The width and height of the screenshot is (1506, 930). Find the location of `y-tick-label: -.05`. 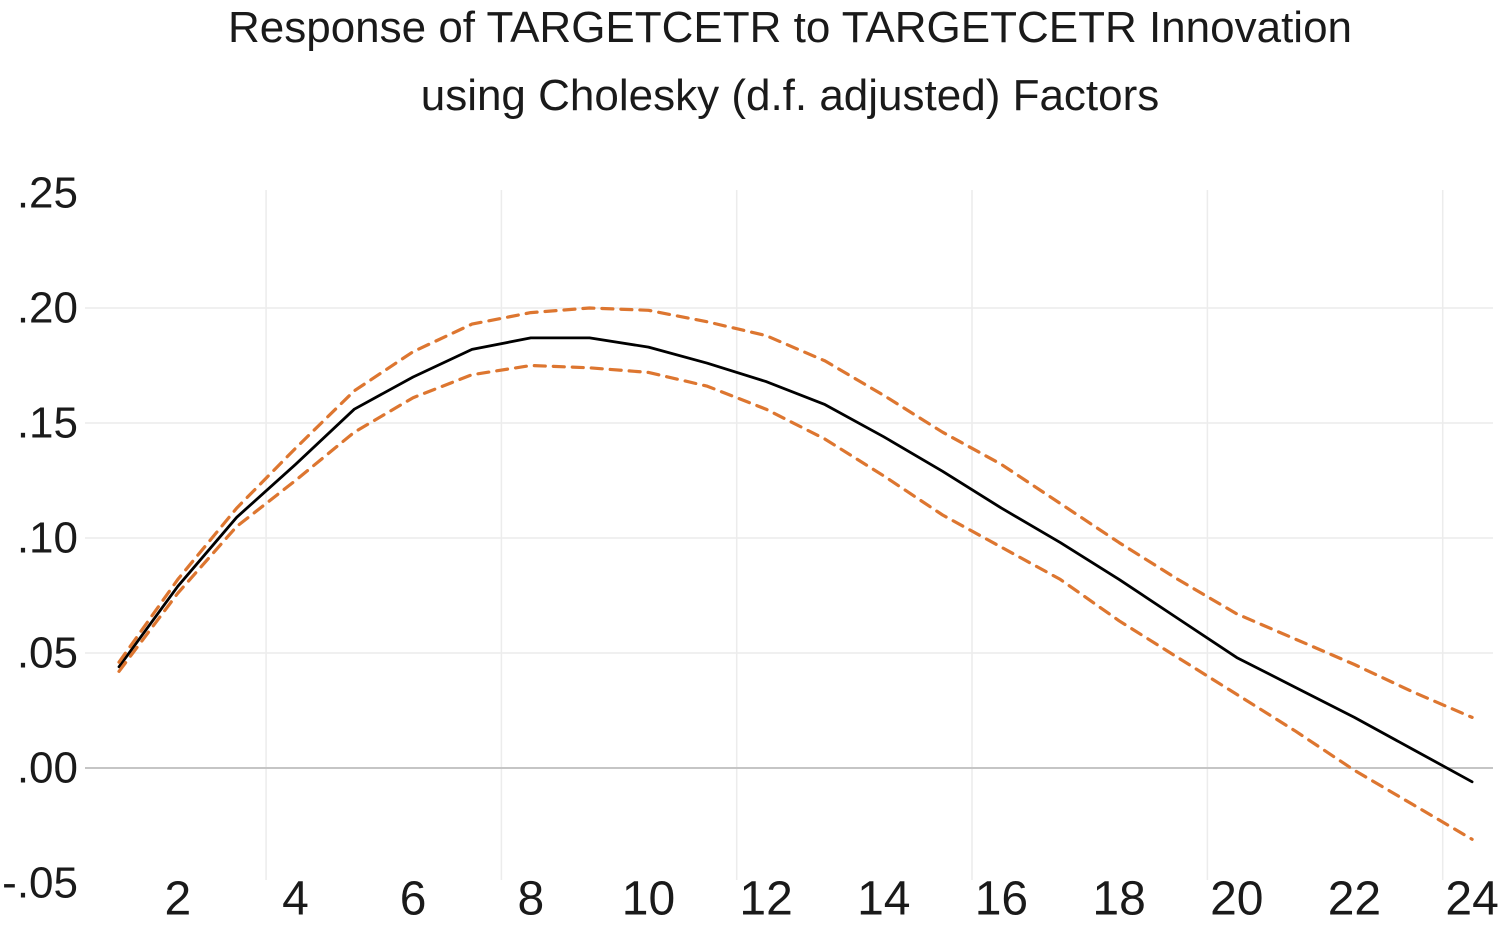

y-tick-label: -.05 is located at coordinates (40, 883).